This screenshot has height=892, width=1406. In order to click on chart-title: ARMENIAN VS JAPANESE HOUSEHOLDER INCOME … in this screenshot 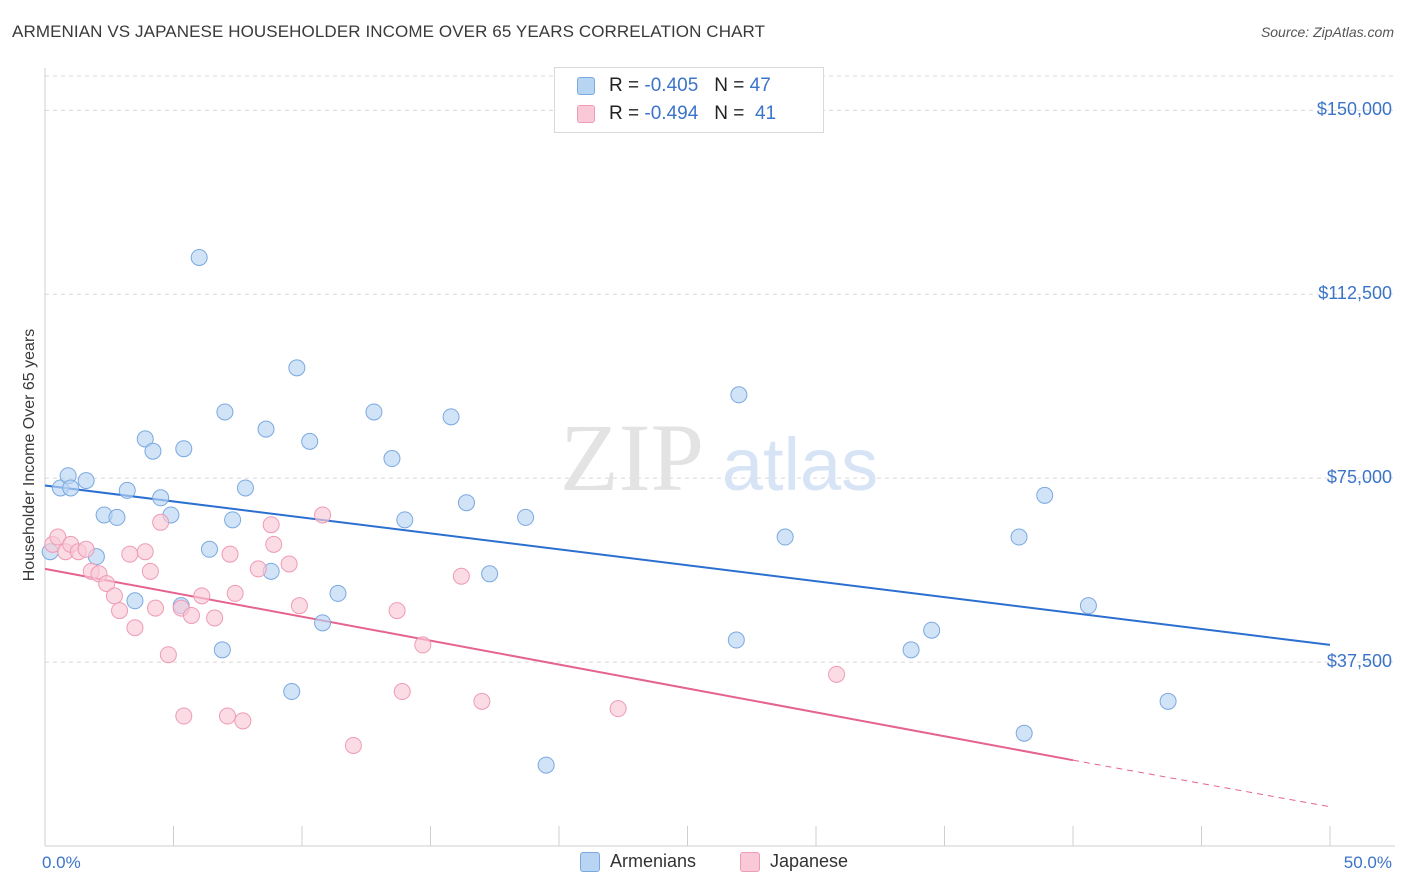, I will do `click(389, 31)`.